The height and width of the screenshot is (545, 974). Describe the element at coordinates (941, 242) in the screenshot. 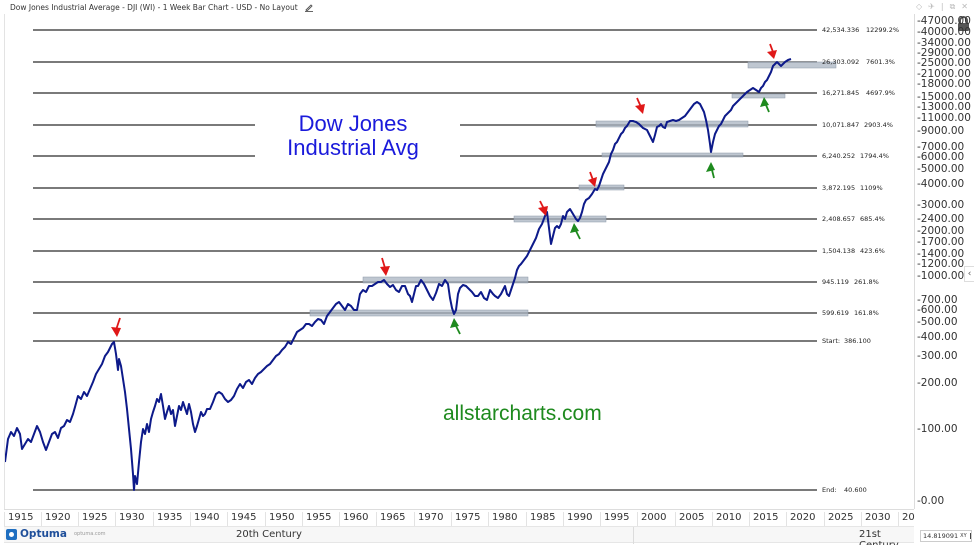

I see `y-axis-tick: -1700.00` at that location.